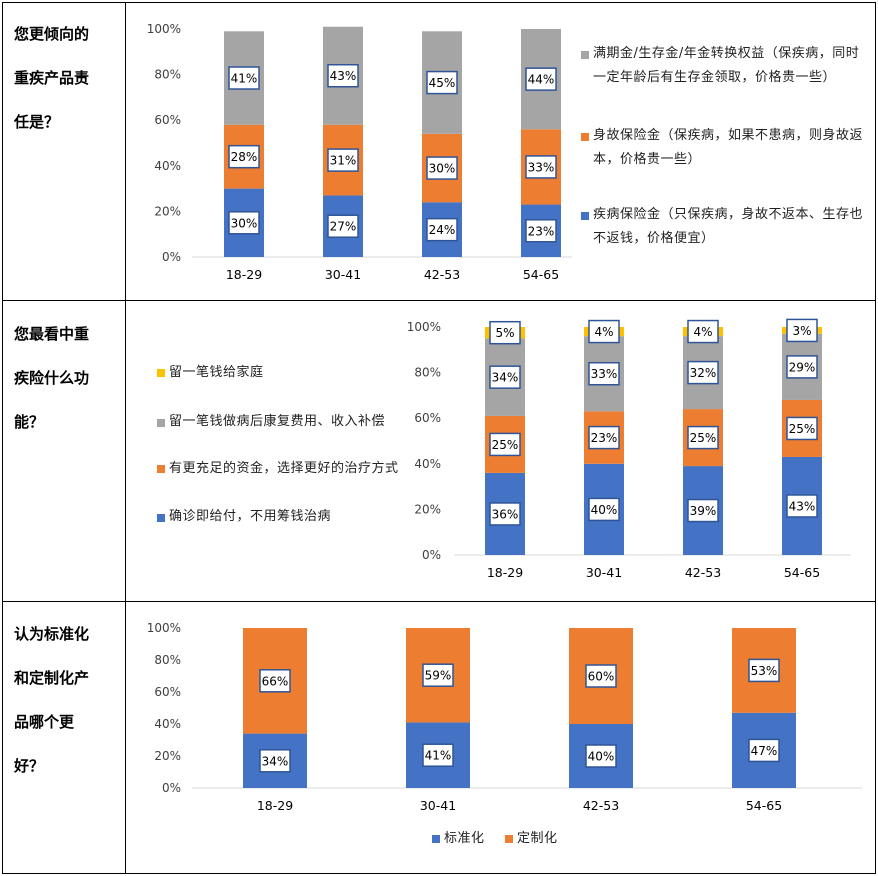  I want to click on data-label: 5%, so click(504, 333).